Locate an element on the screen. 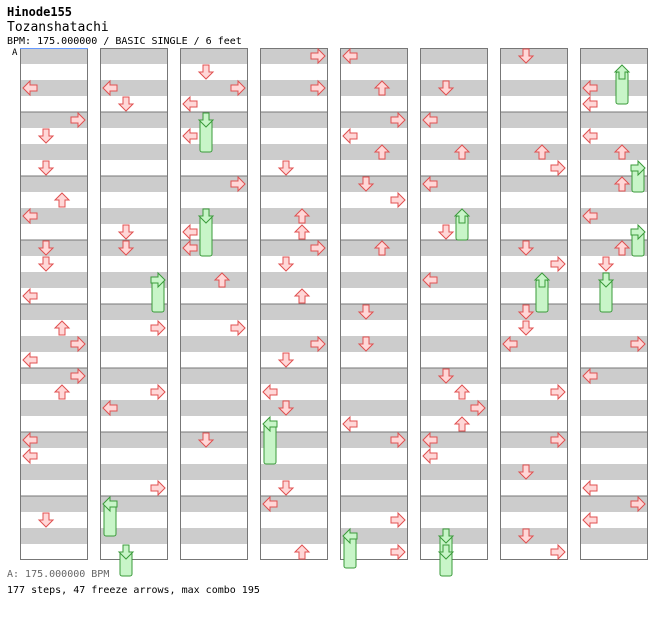 This screenshot has height=620, width=672. artist-name: Hinode155 is located at coordinates (40, 12).